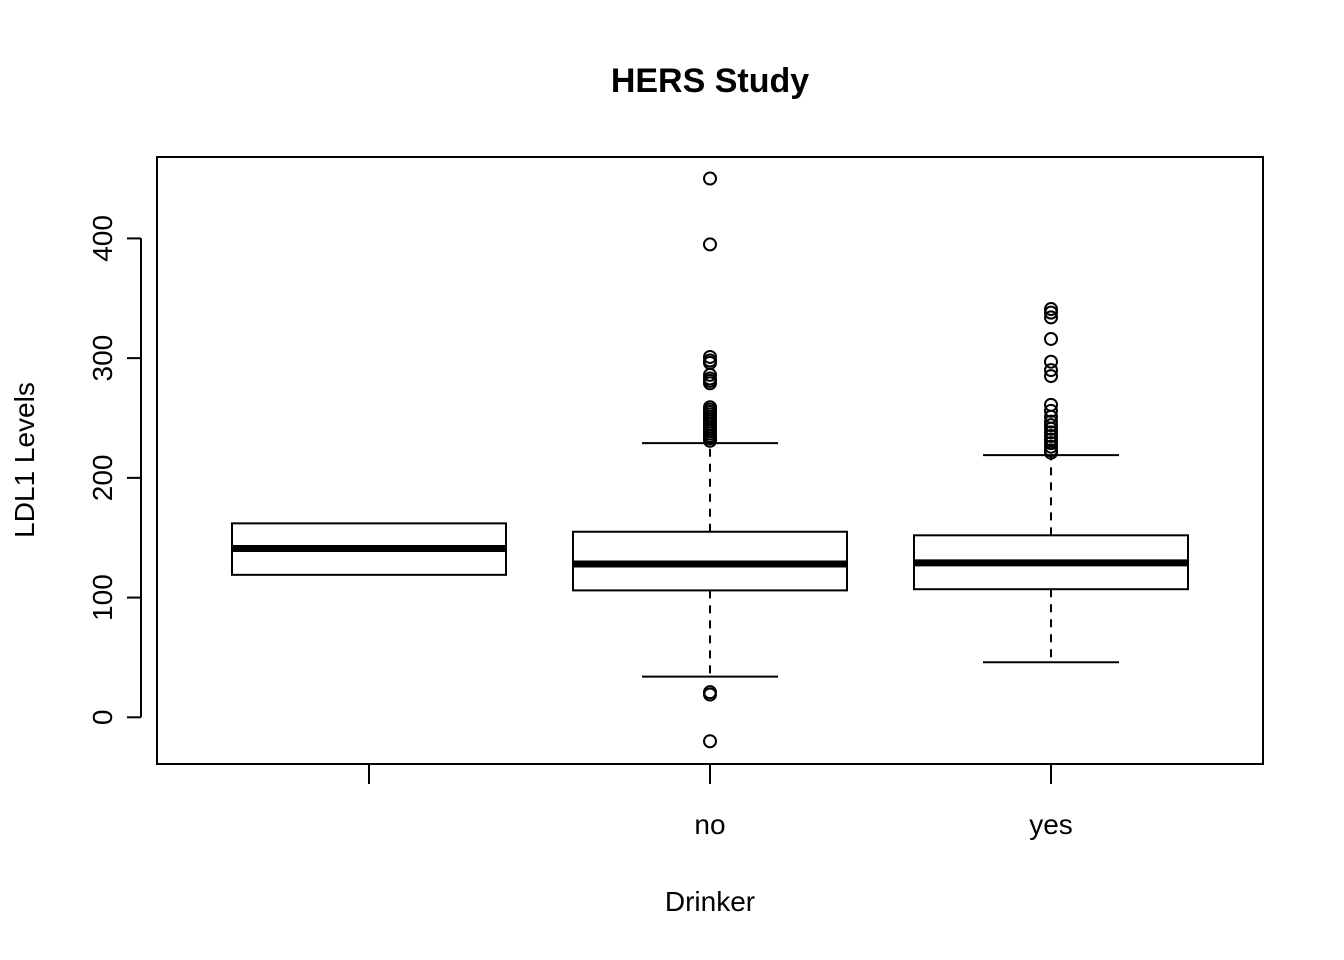 This screenshot has width=1344, height=960. I want to click on box-group-yes, so click(1051, 483).